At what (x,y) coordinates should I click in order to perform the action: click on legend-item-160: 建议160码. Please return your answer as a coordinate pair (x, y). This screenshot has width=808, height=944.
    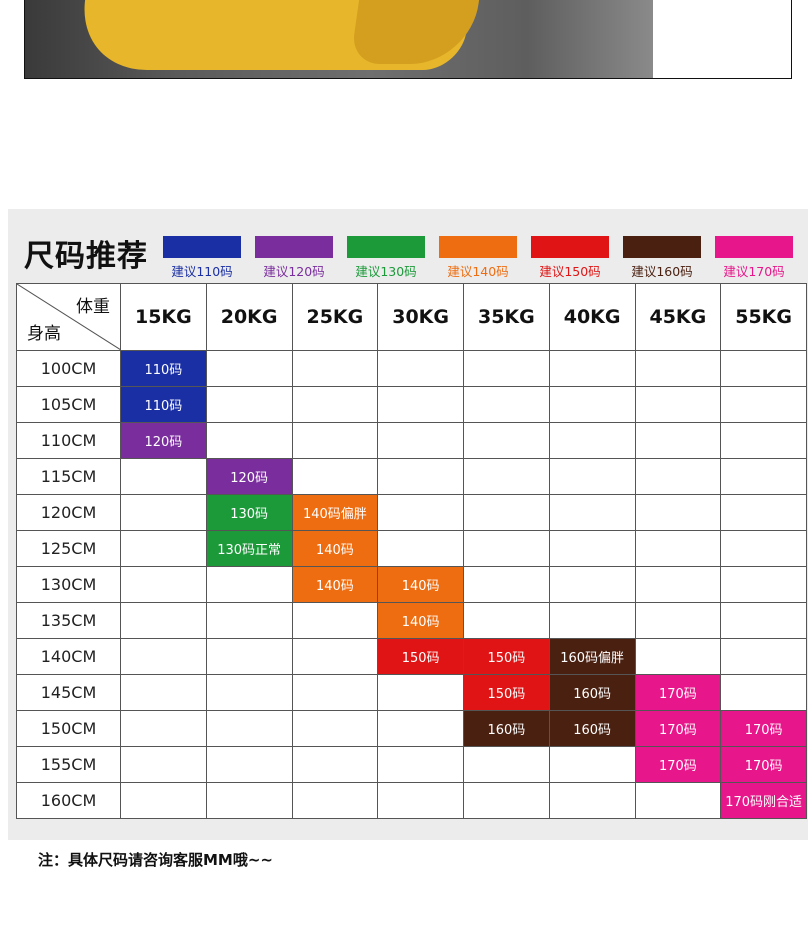
    Looking at the image, I should click on (662, 257).